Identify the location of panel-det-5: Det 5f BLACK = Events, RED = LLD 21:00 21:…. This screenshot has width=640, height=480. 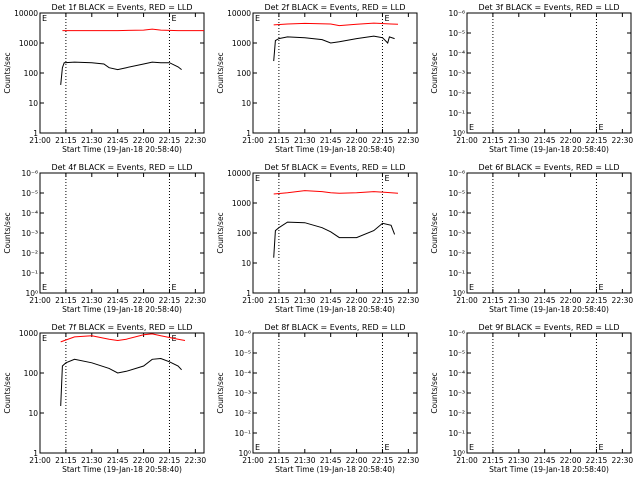
(317, 238).